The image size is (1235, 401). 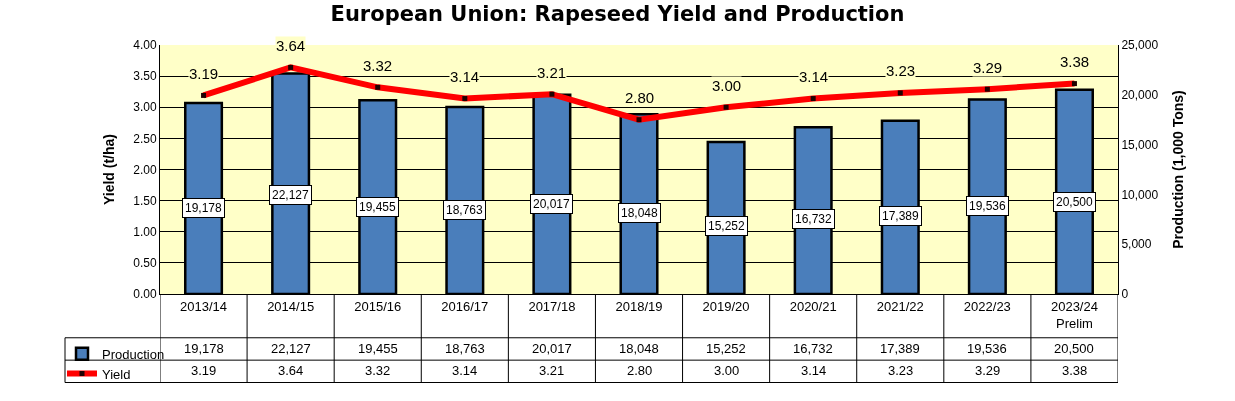 What do you see at coordinates (726, 306) in the screenshot?
I see `x-tick-label: 2019/20` at bounding box center [726, 306].